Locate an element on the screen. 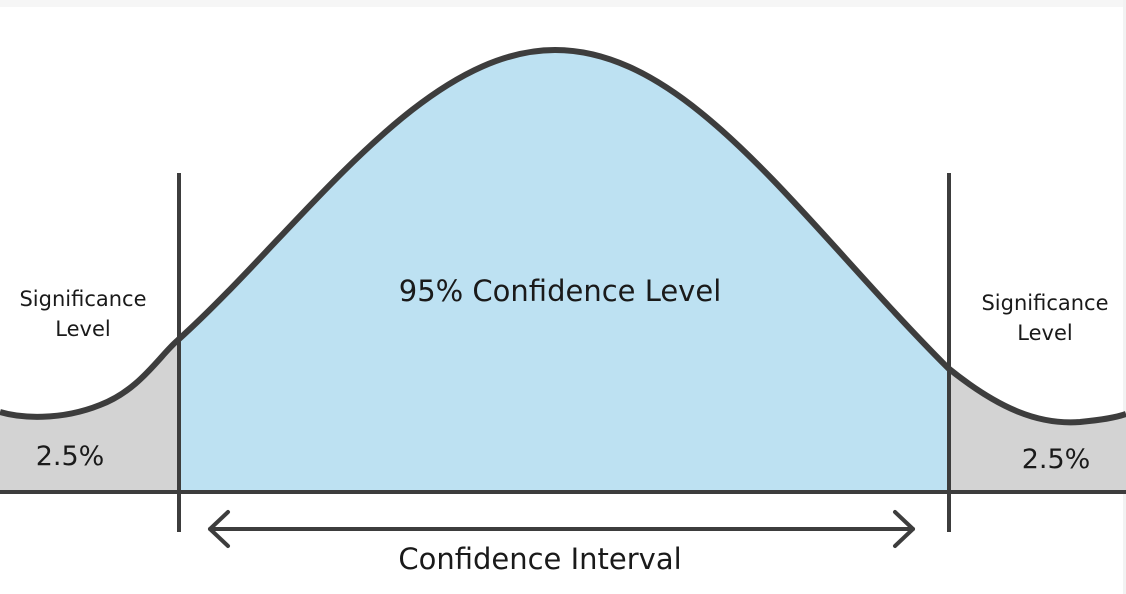 This screenshot has height=594, width=1126. center-label: 95% Confidence Level is located at coordinates (560, 291).